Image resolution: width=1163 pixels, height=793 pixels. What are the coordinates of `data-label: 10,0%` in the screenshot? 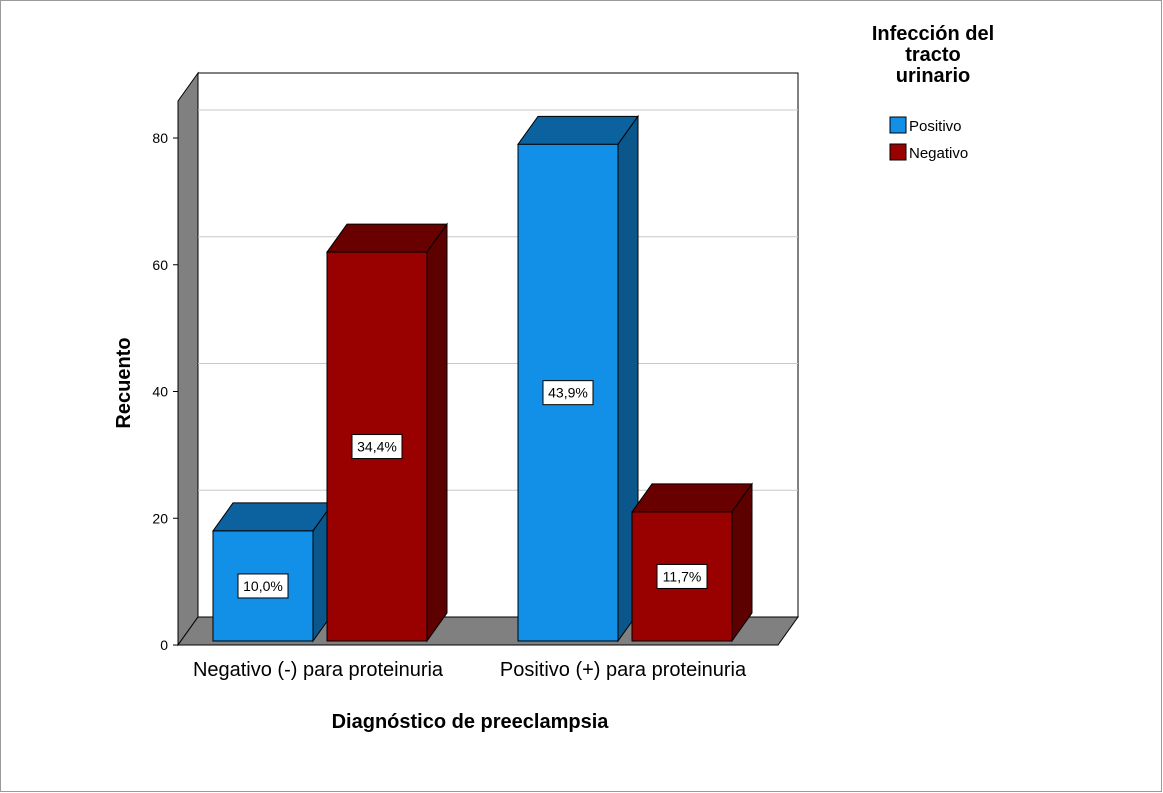 It's located at (263, 586).